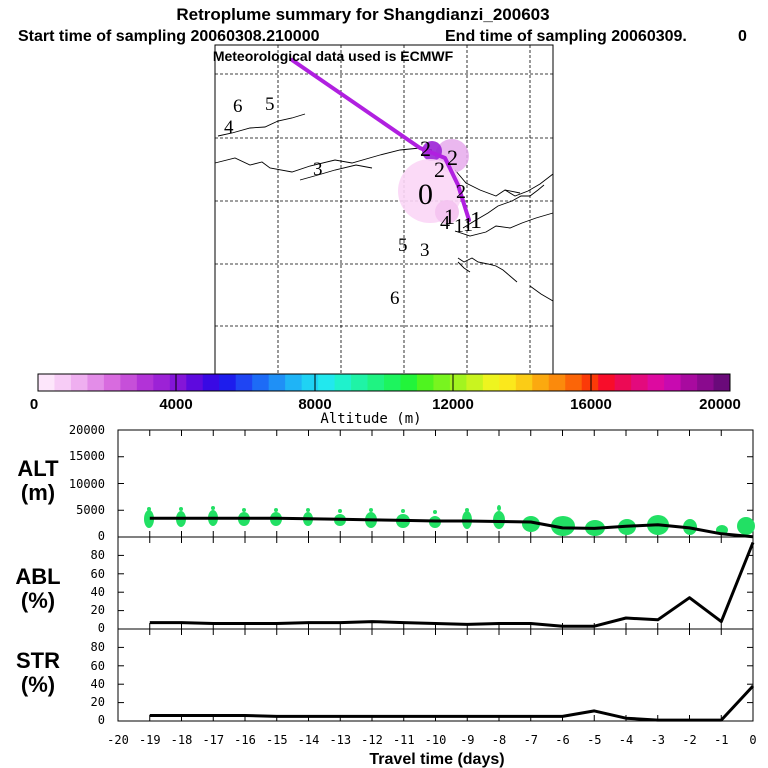 This screenshot has width=768, height=768. Describe the element at coordinates (98, 555) in the screenshot. I see `abl-y-tick: 80` at that location.